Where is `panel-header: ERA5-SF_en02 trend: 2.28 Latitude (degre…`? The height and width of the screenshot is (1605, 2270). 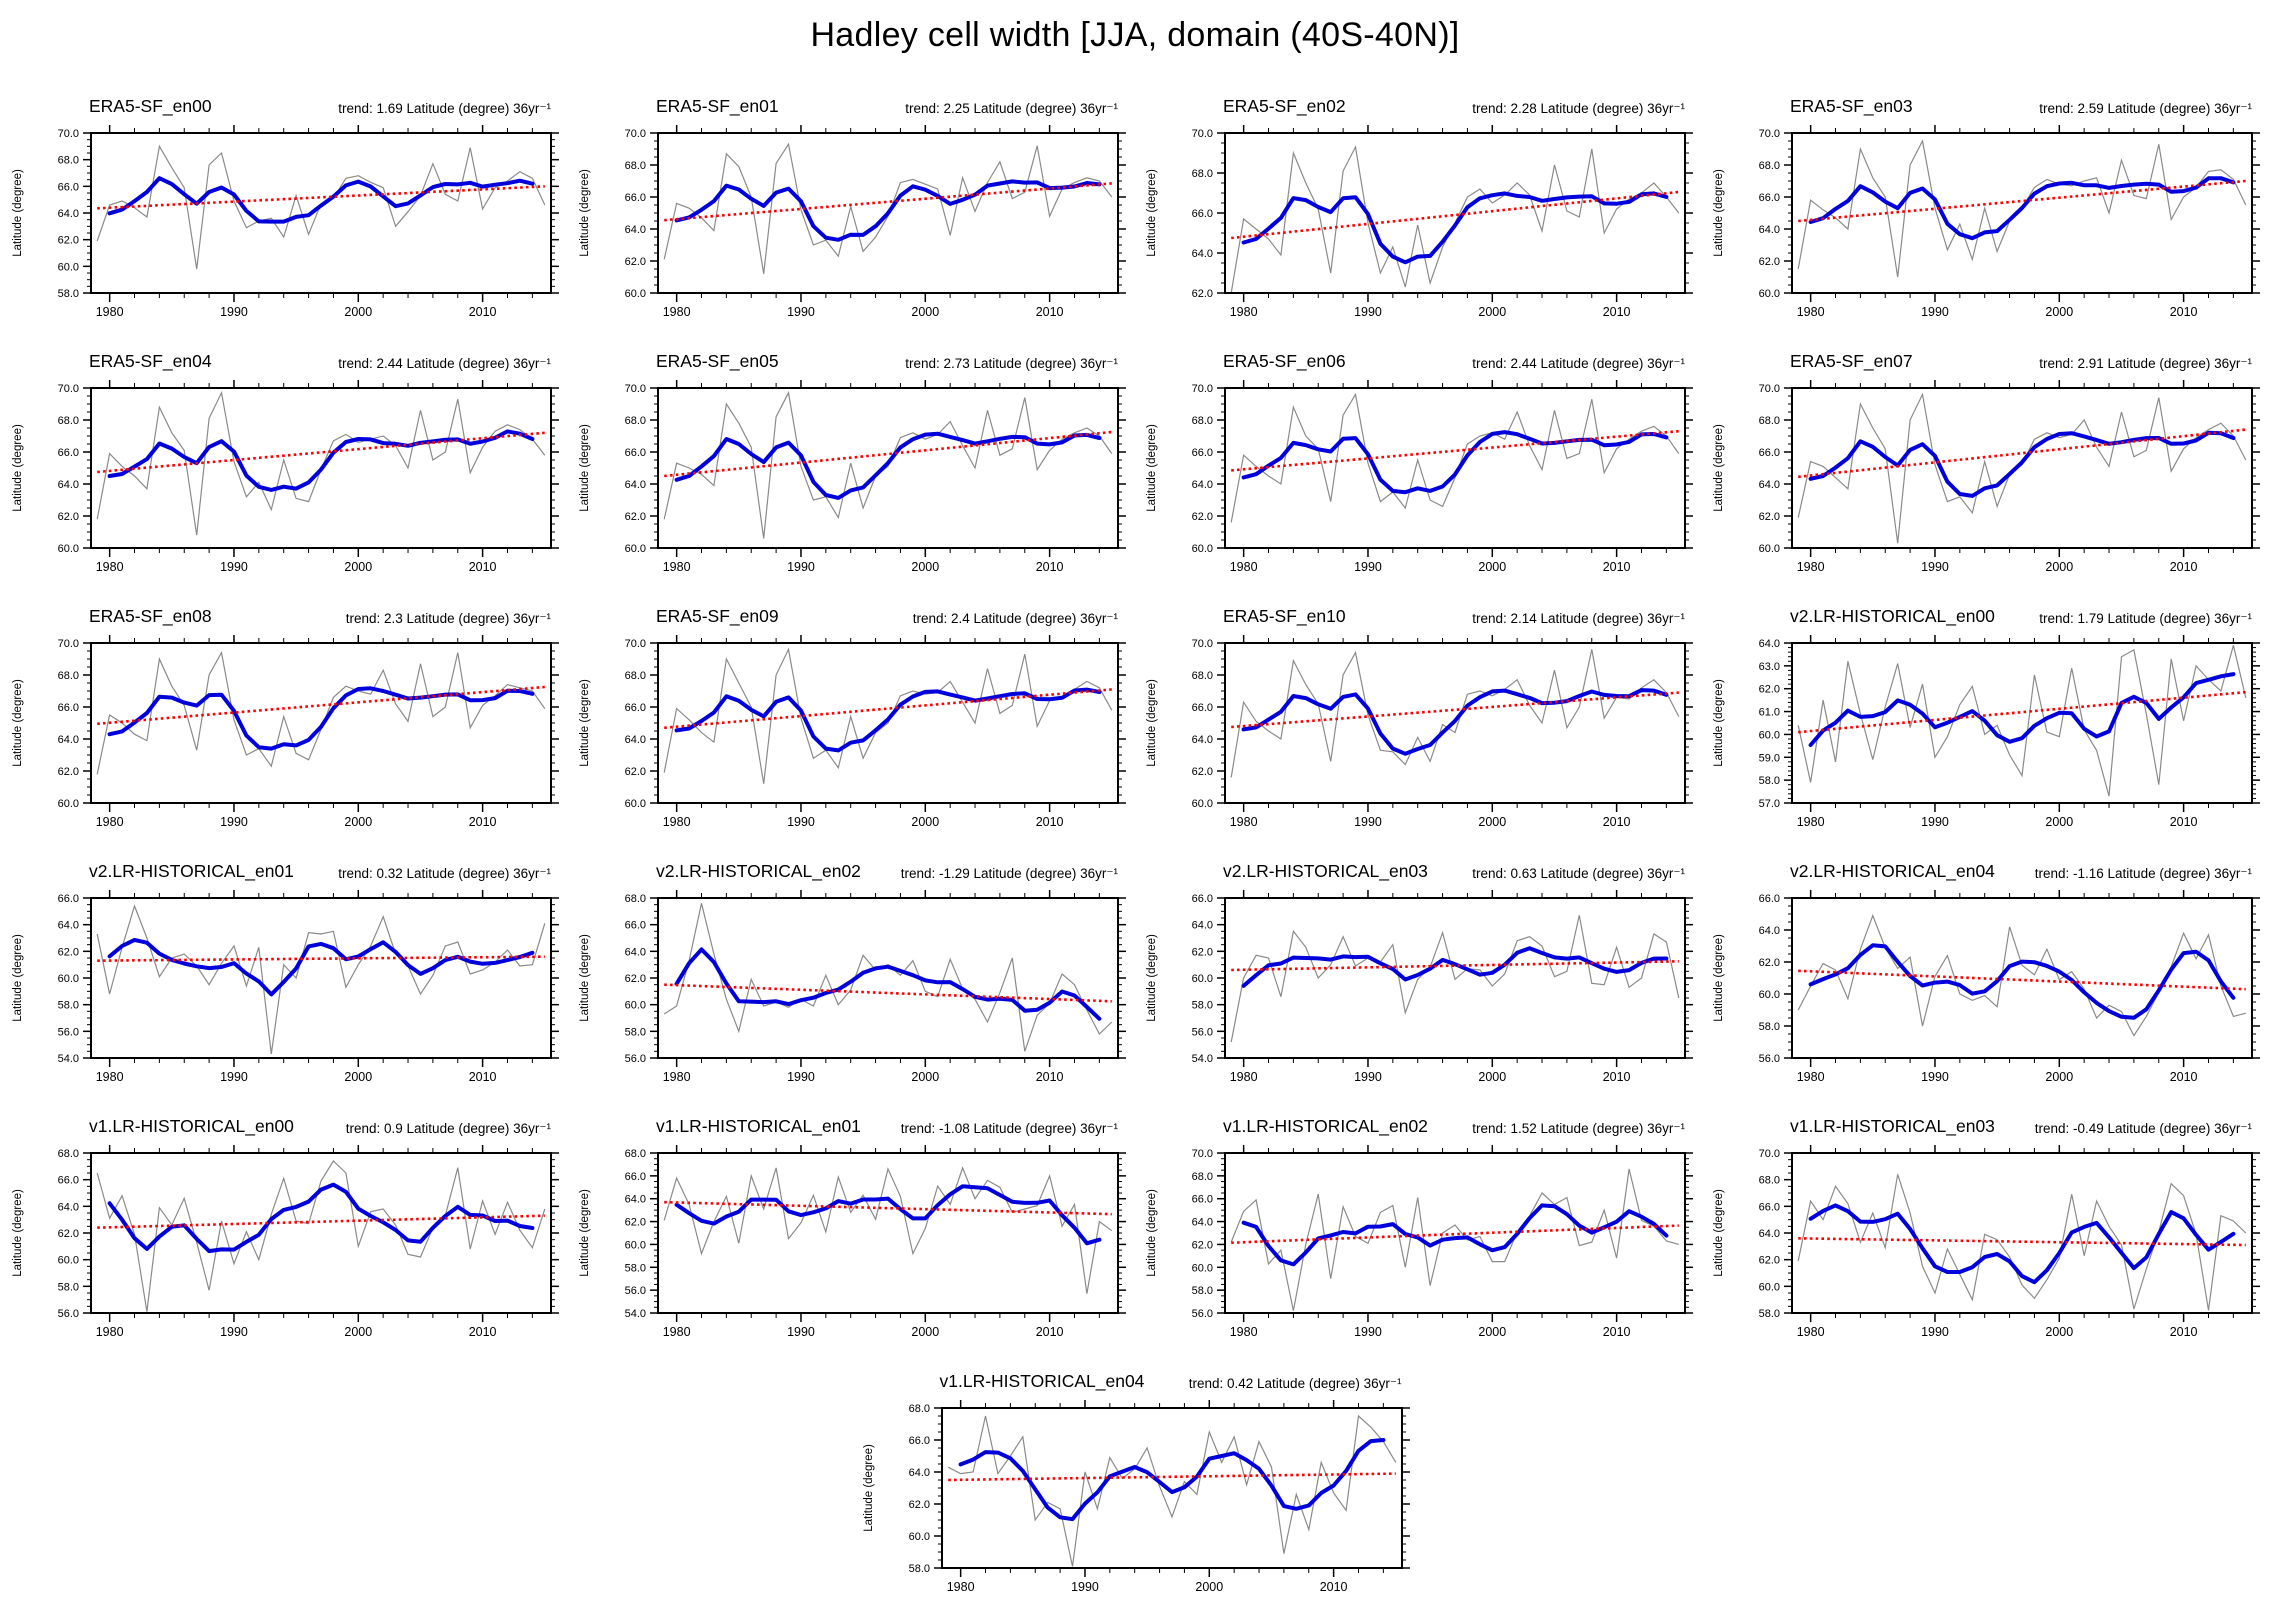
panel-header: ERA5-SF_en02 trend: 2.28 Latitude (degre… is located at coordinates (1418, 95).